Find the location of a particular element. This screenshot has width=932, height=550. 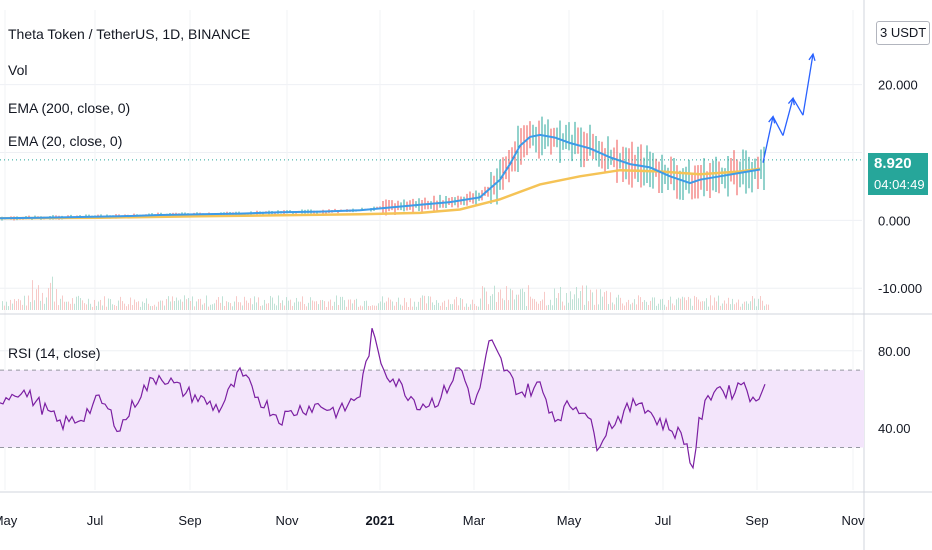

projection-segment is located at coordinates (788, 117).